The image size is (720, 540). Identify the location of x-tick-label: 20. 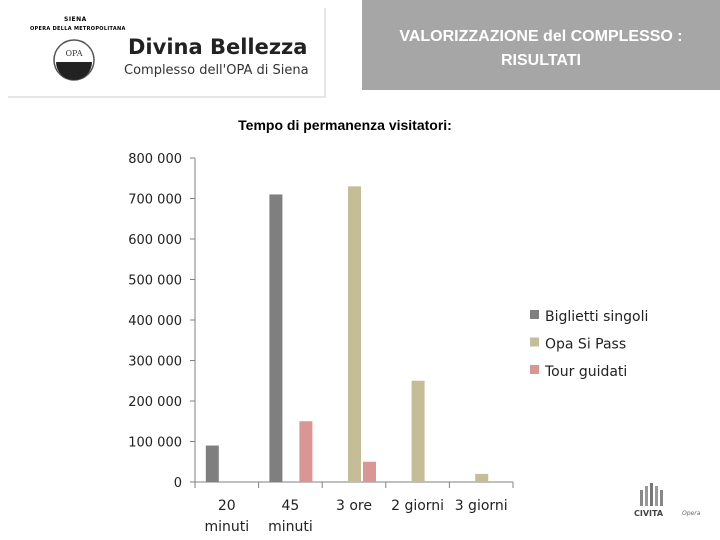
(227, 506).